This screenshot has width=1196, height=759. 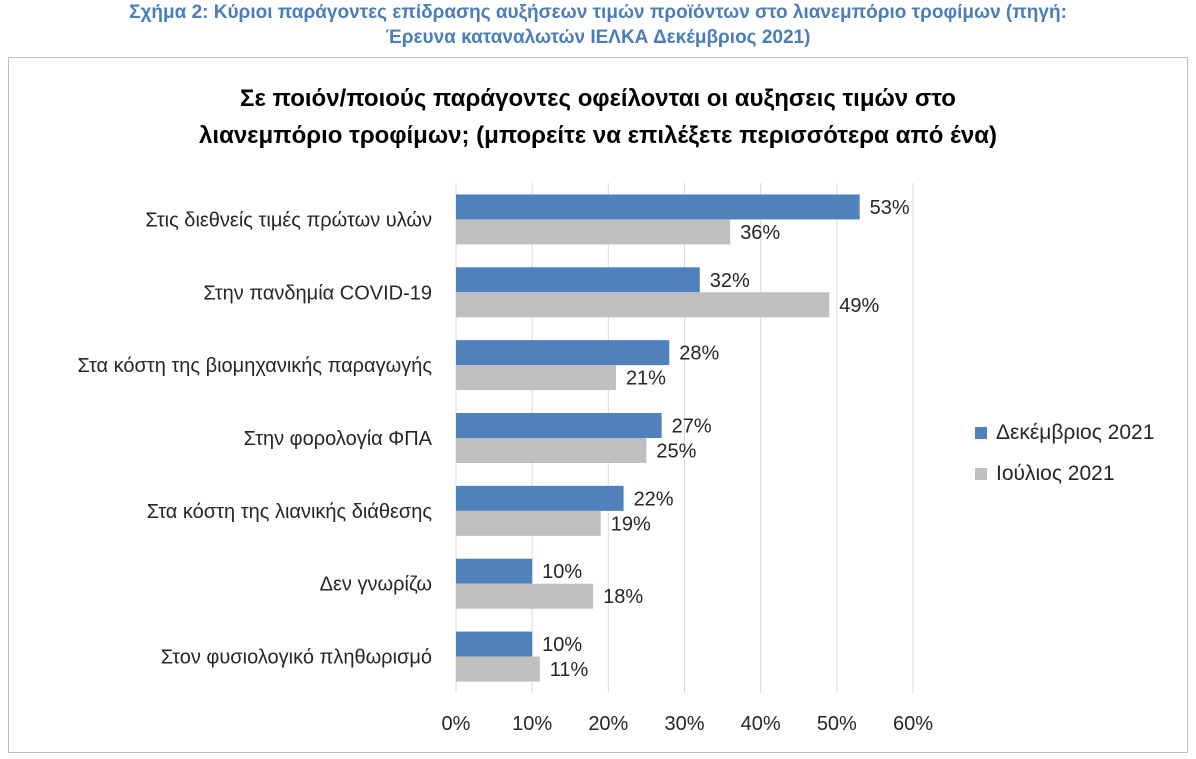 What do you see at coordinates (456, 724) in the screenshot?
I see `x-tick-label: 0%` at bounding box center [456, 724].